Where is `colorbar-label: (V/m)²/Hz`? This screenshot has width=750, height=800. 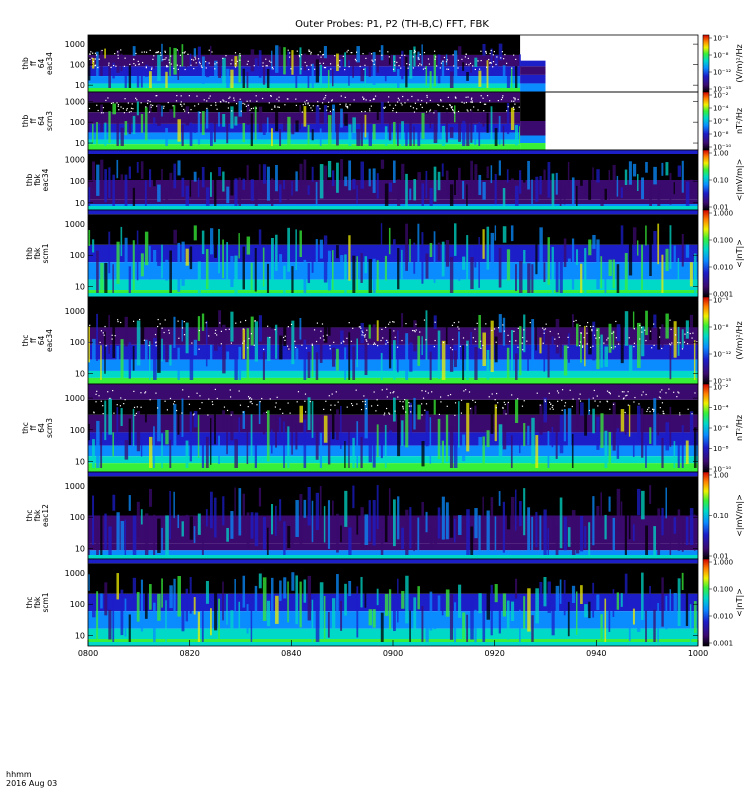 colorbar-label: (V/m)²/Hz is located at coordinates (739, 340).